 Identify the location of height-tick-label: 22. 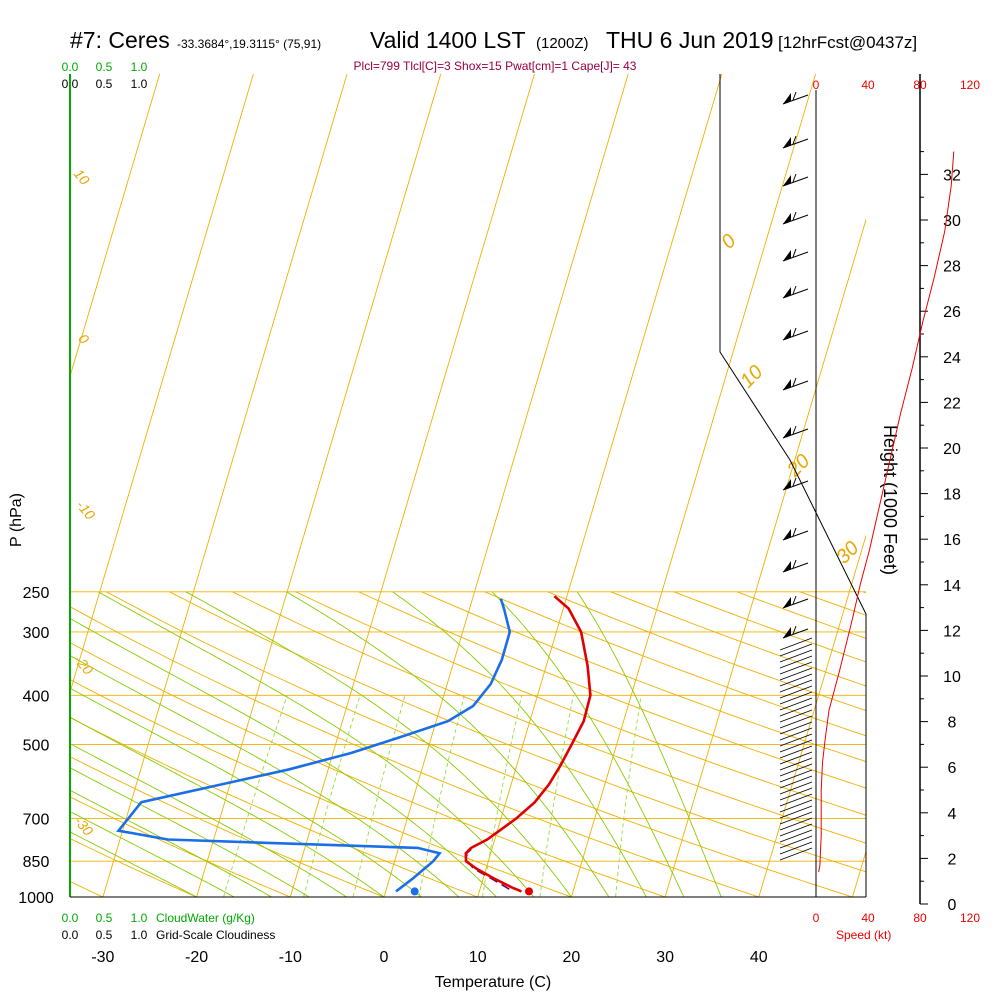
(952, 403).